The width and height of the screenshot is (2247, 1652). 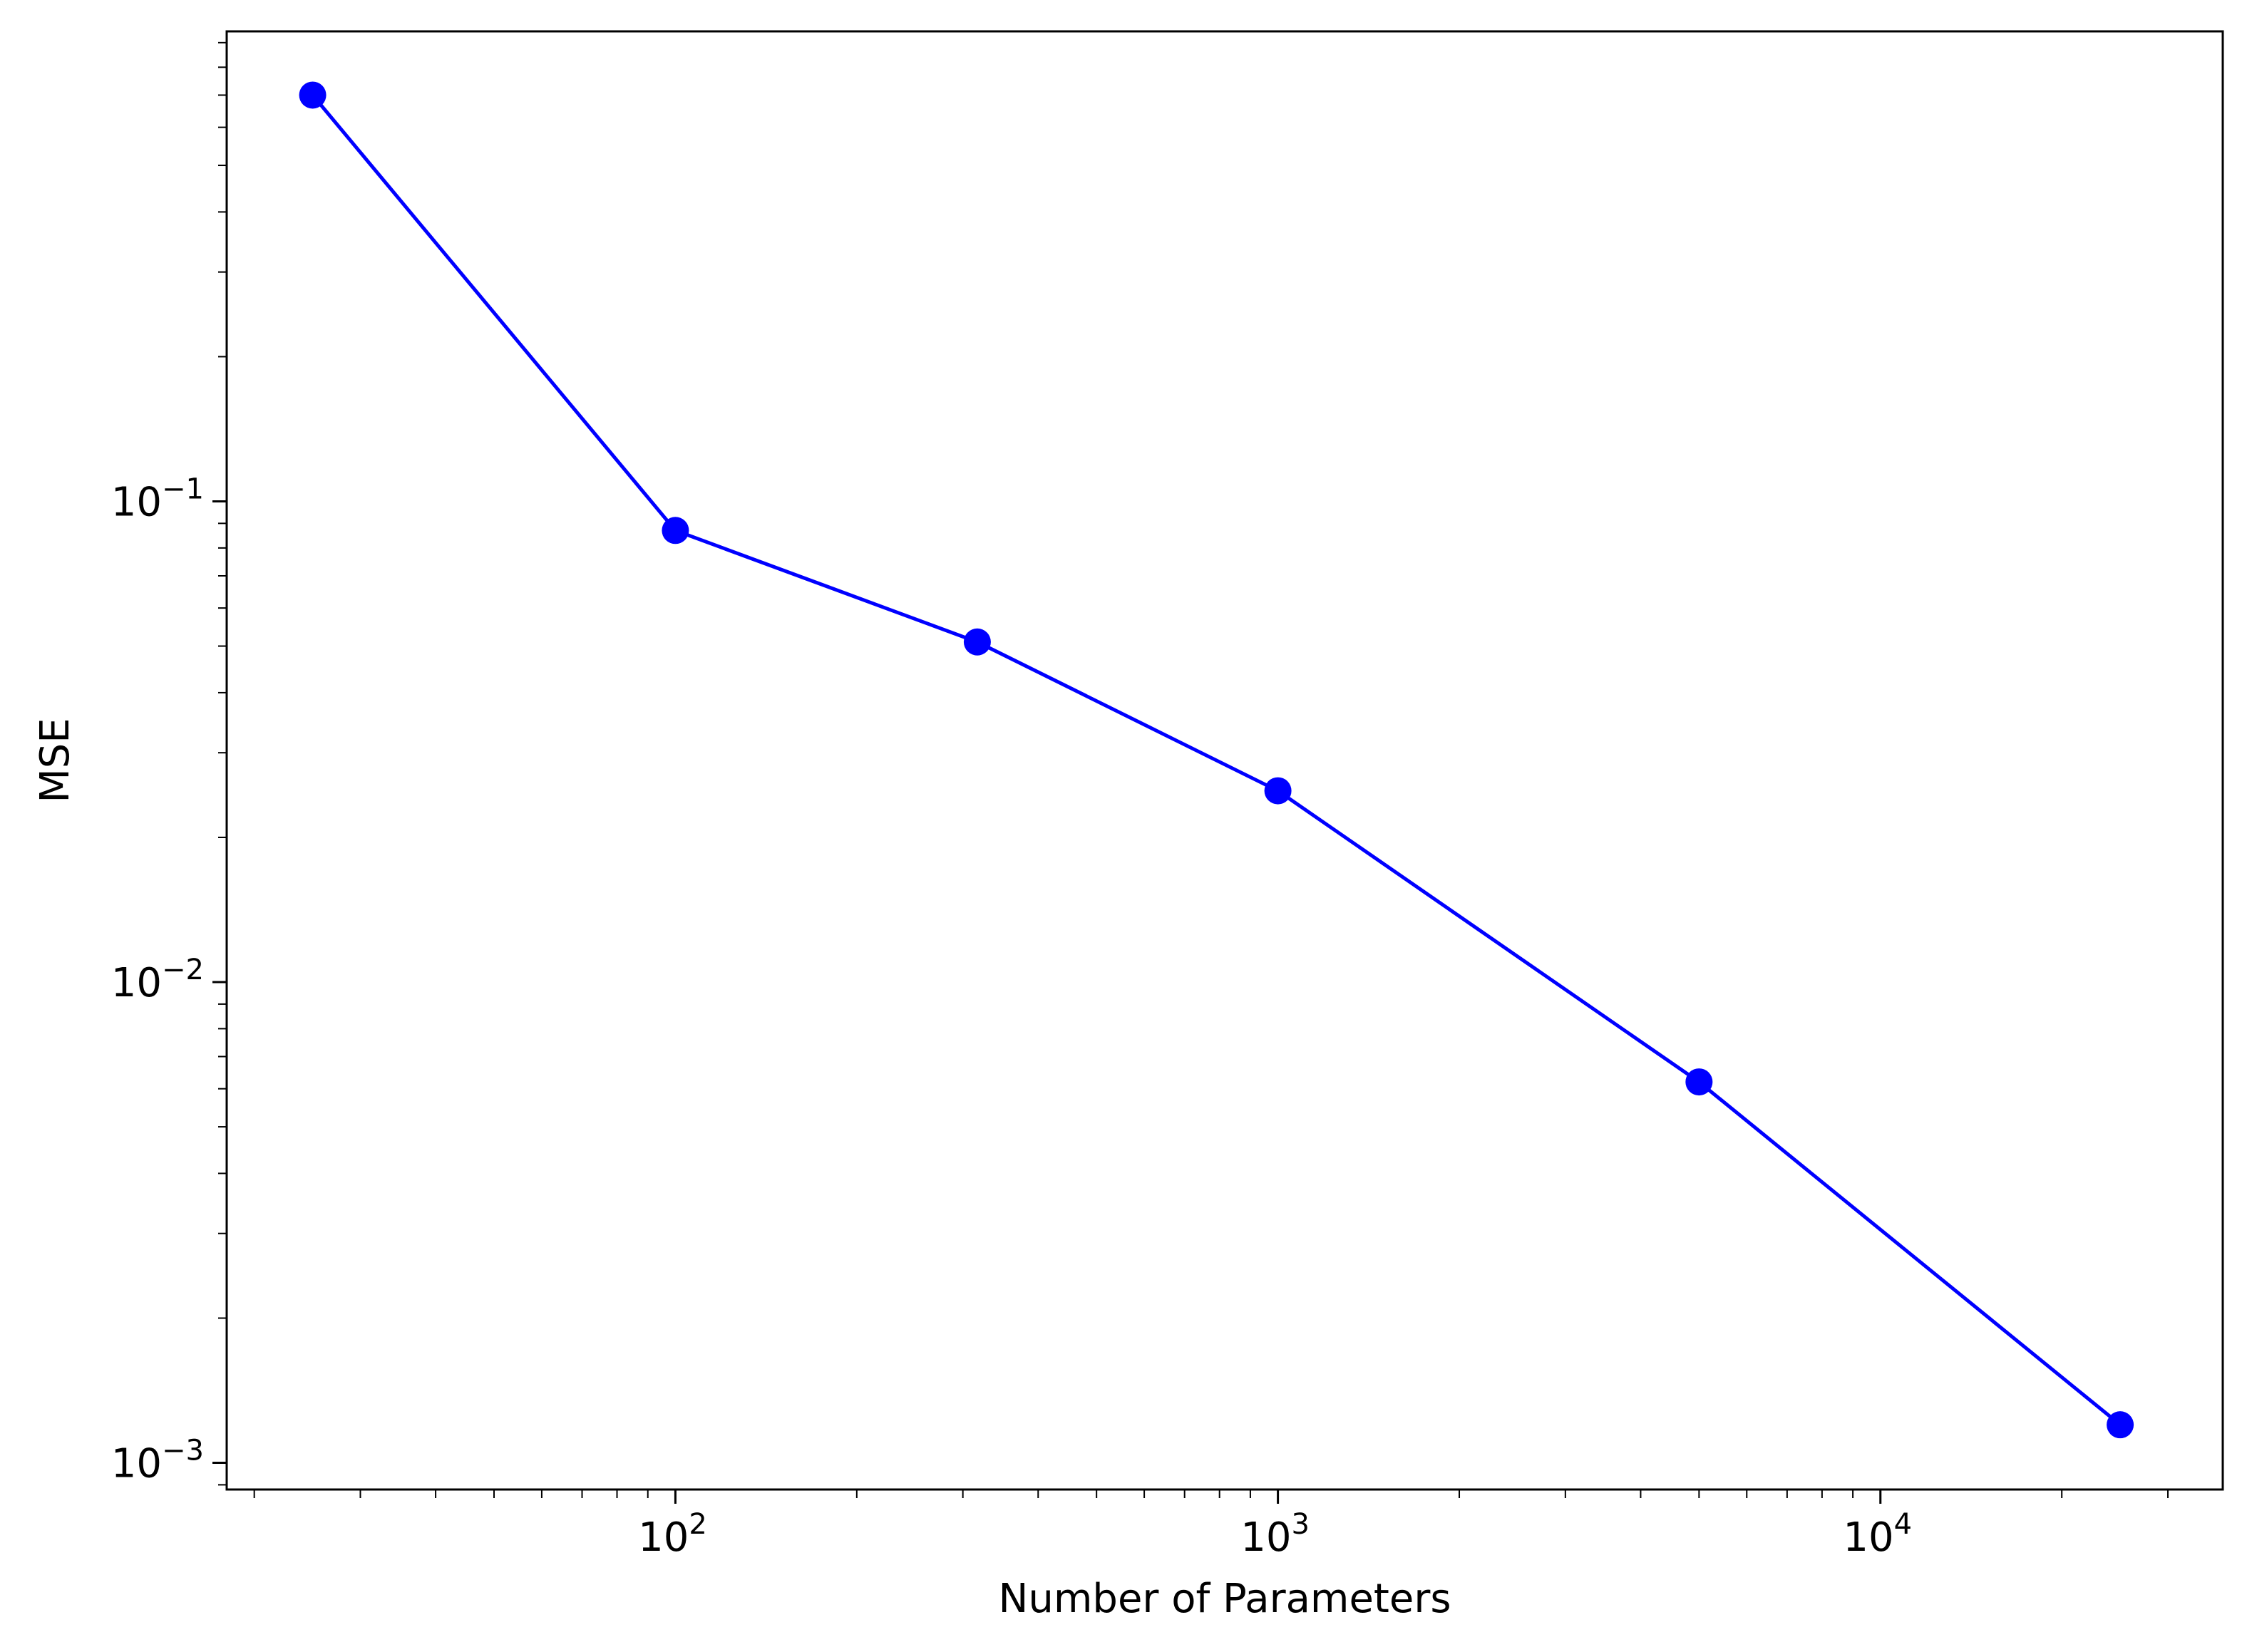 I want to click on x-axis-label: Number of Parameters, so click(x=1224, y=1599).